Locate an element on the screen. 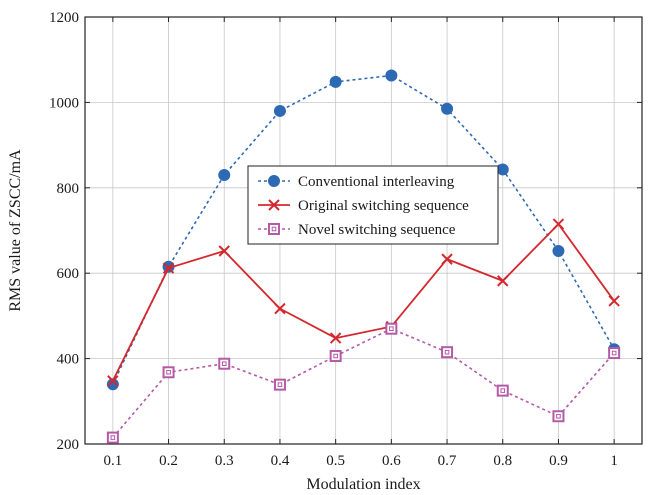 Image resolution: width=657 pixels, height=495 pixels. x-tick-label: 0.4 is located at coordinates (280, 461).